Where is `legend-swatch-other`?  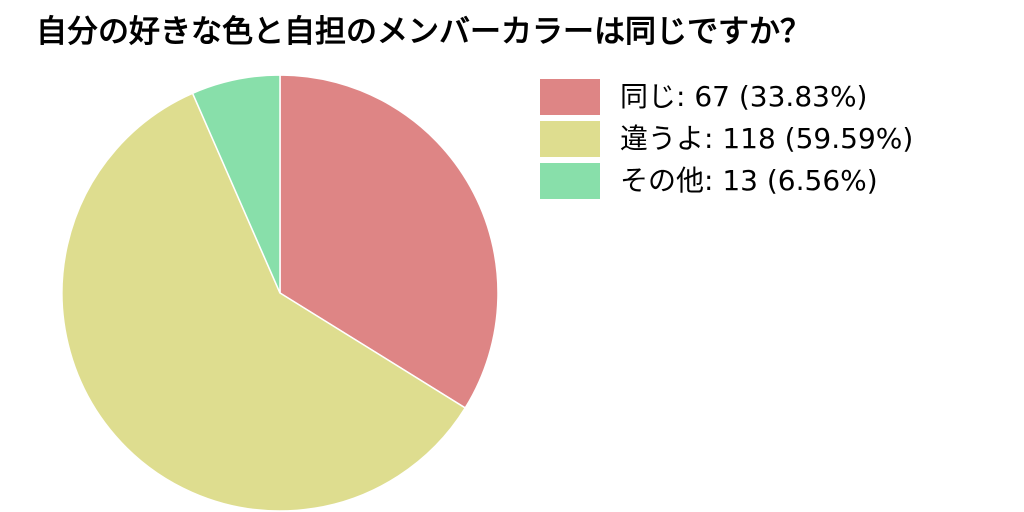 legend-swatch-other is located at coordinates (570, 181).